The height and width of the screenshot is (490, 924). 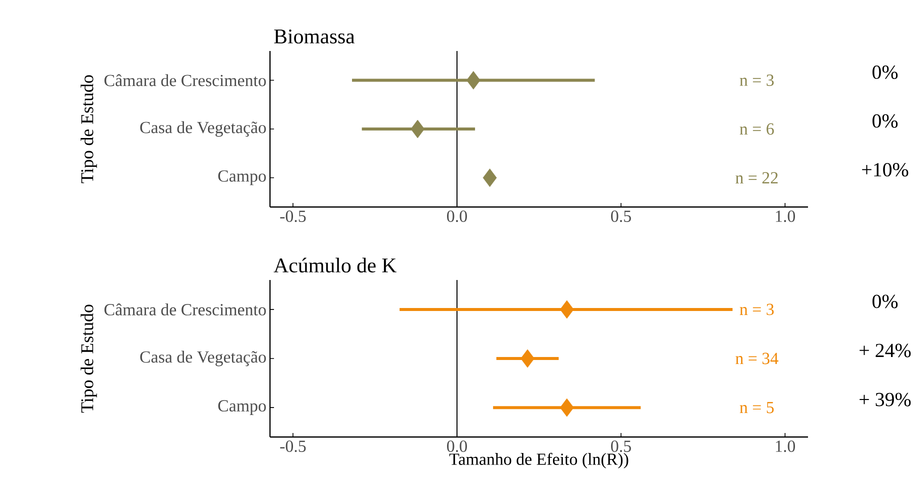 I want to click on chart-title: Biomassa, so click(x=314, y=36).